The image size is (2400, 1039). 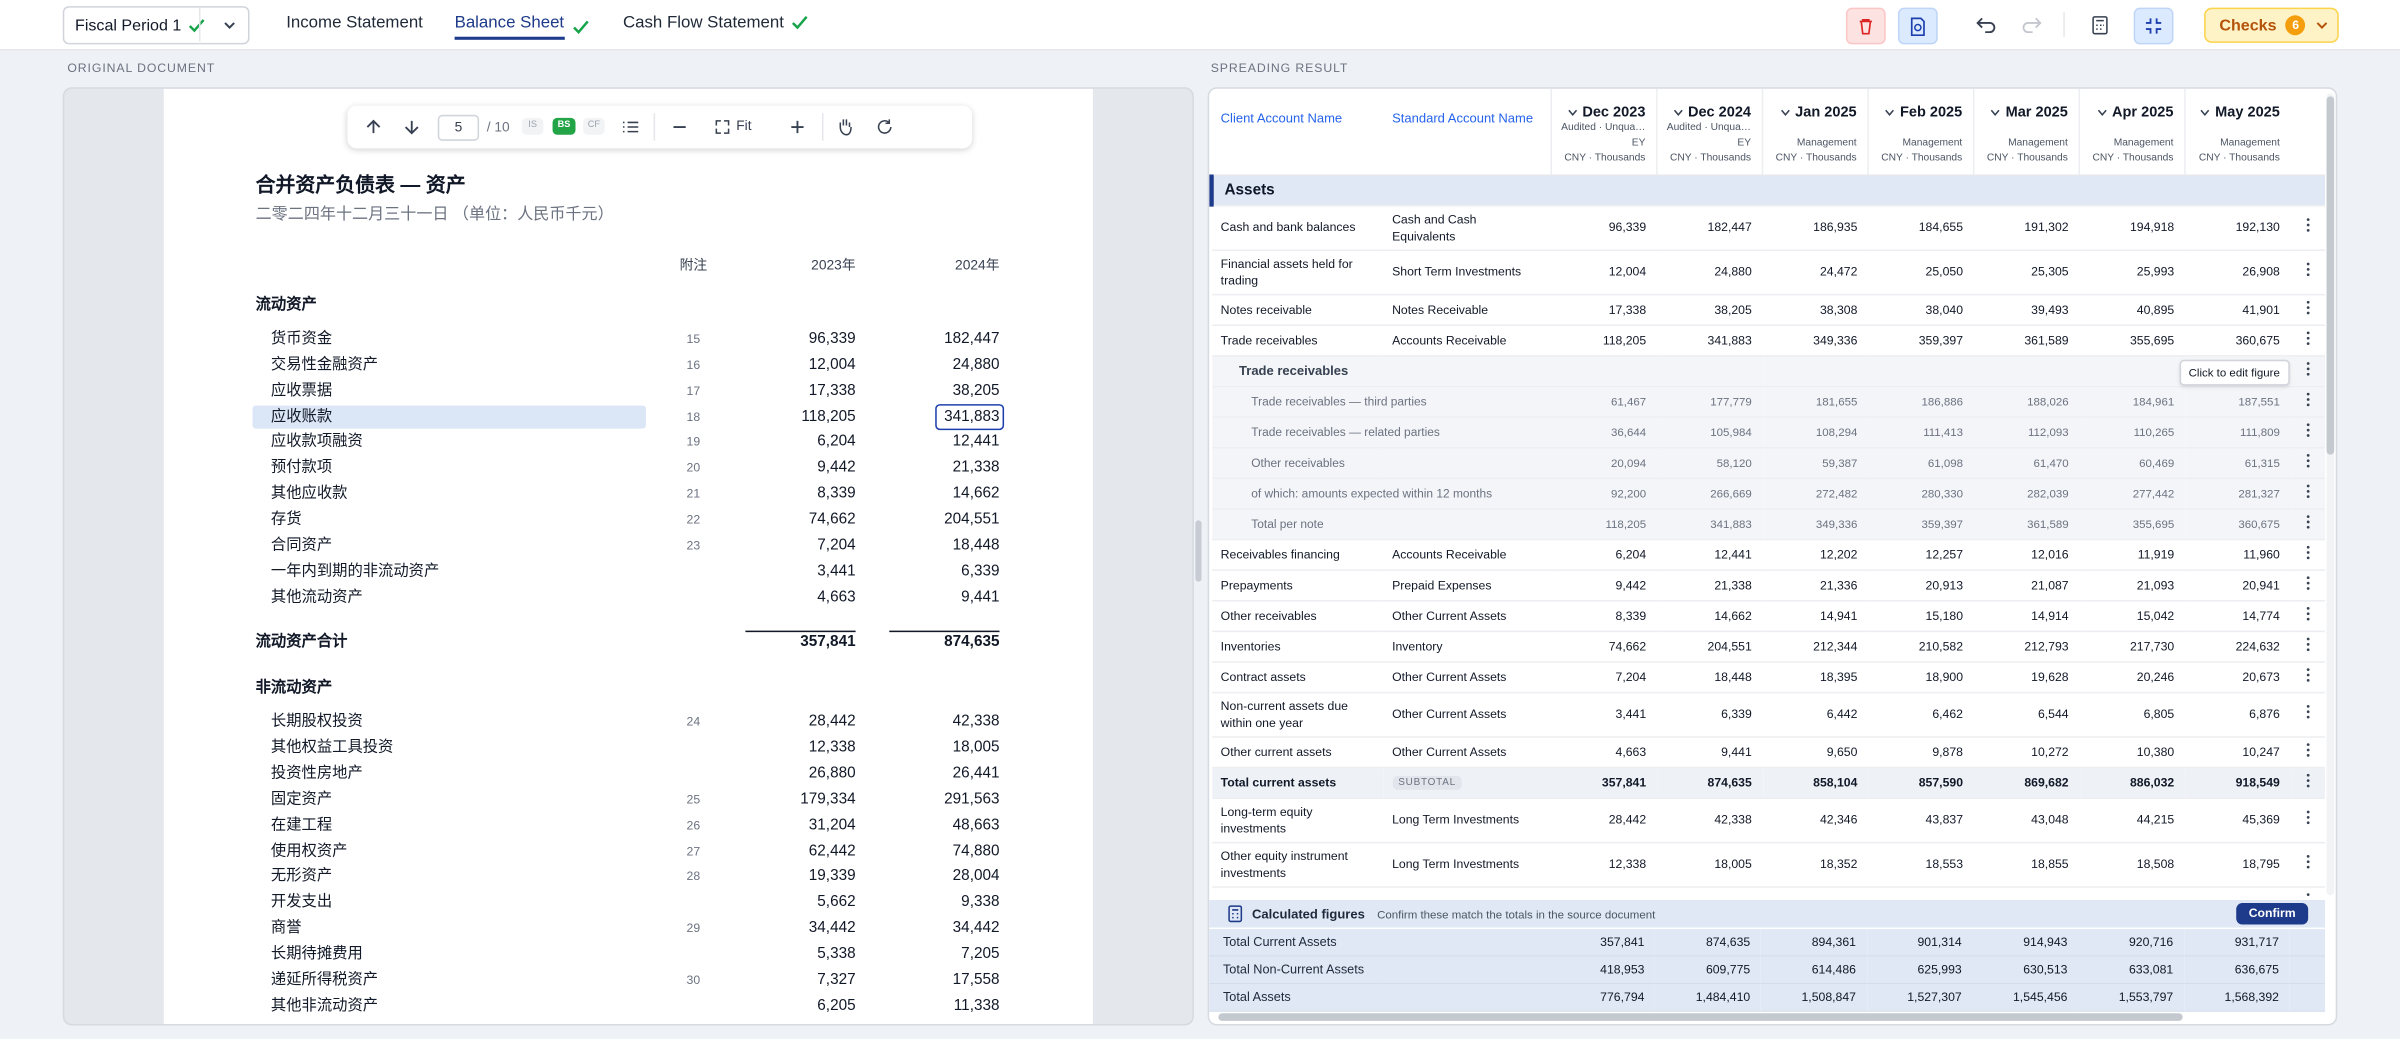 What do you see at coordinates (1921, 752) in the screenshot?
I see `value-cell: 9,878` at bounding box center [1921, 752].